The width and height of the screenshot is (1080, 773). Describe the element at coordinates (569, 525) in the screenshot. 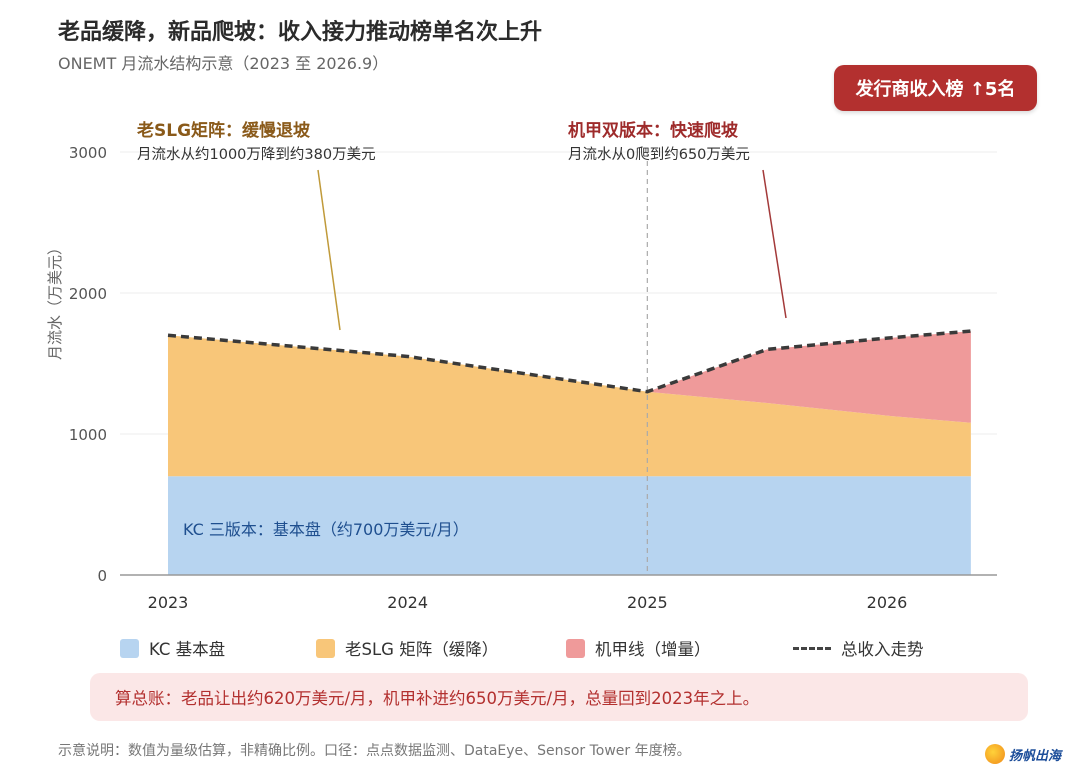

I see `area-kc` at that location.